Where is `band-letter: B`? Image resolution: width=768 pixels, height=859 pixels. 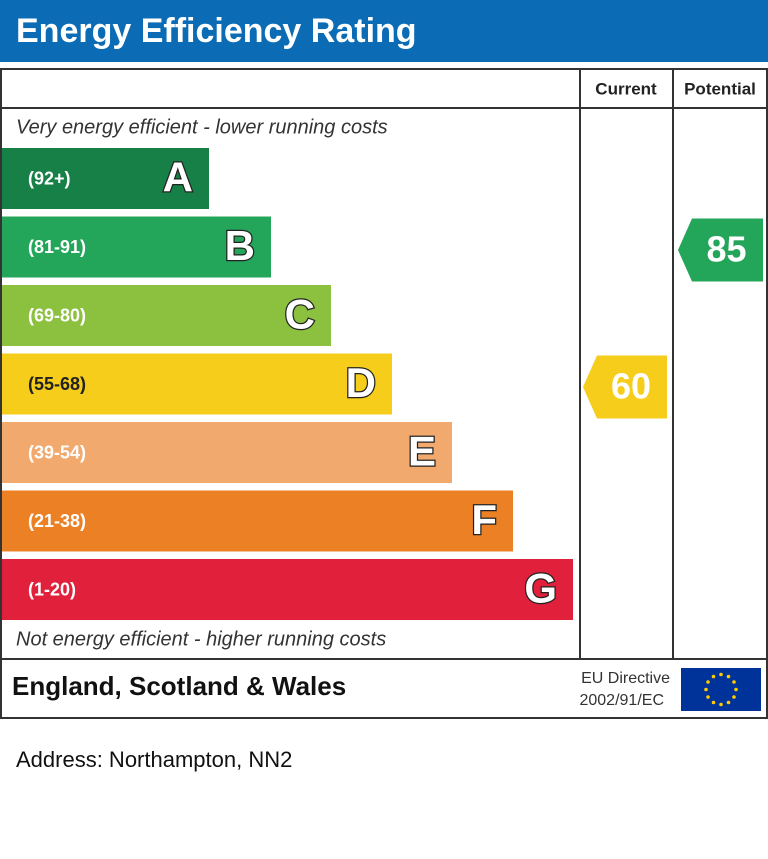 band-letter: B is located at coordinates (240, 245).